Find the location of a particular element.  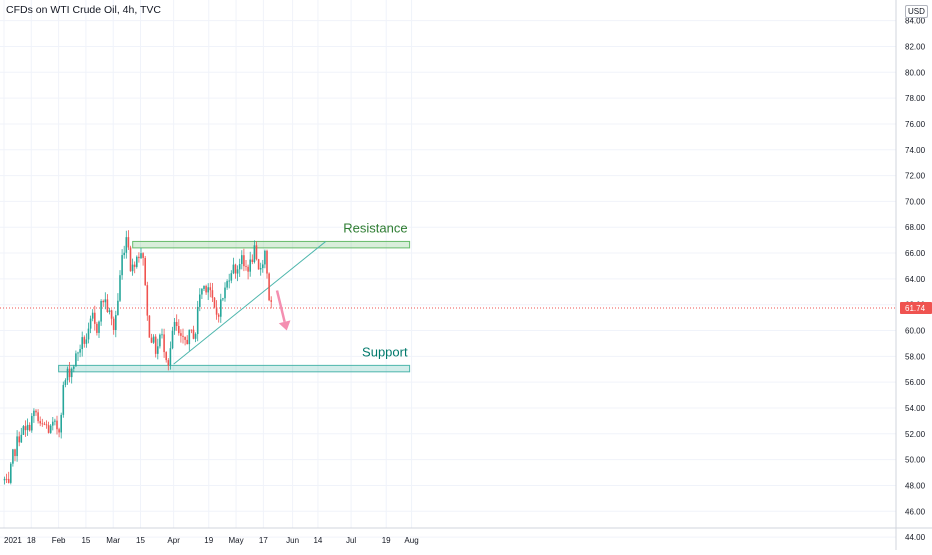

time-tick-label: 14 is located at coordinates (317, 540).